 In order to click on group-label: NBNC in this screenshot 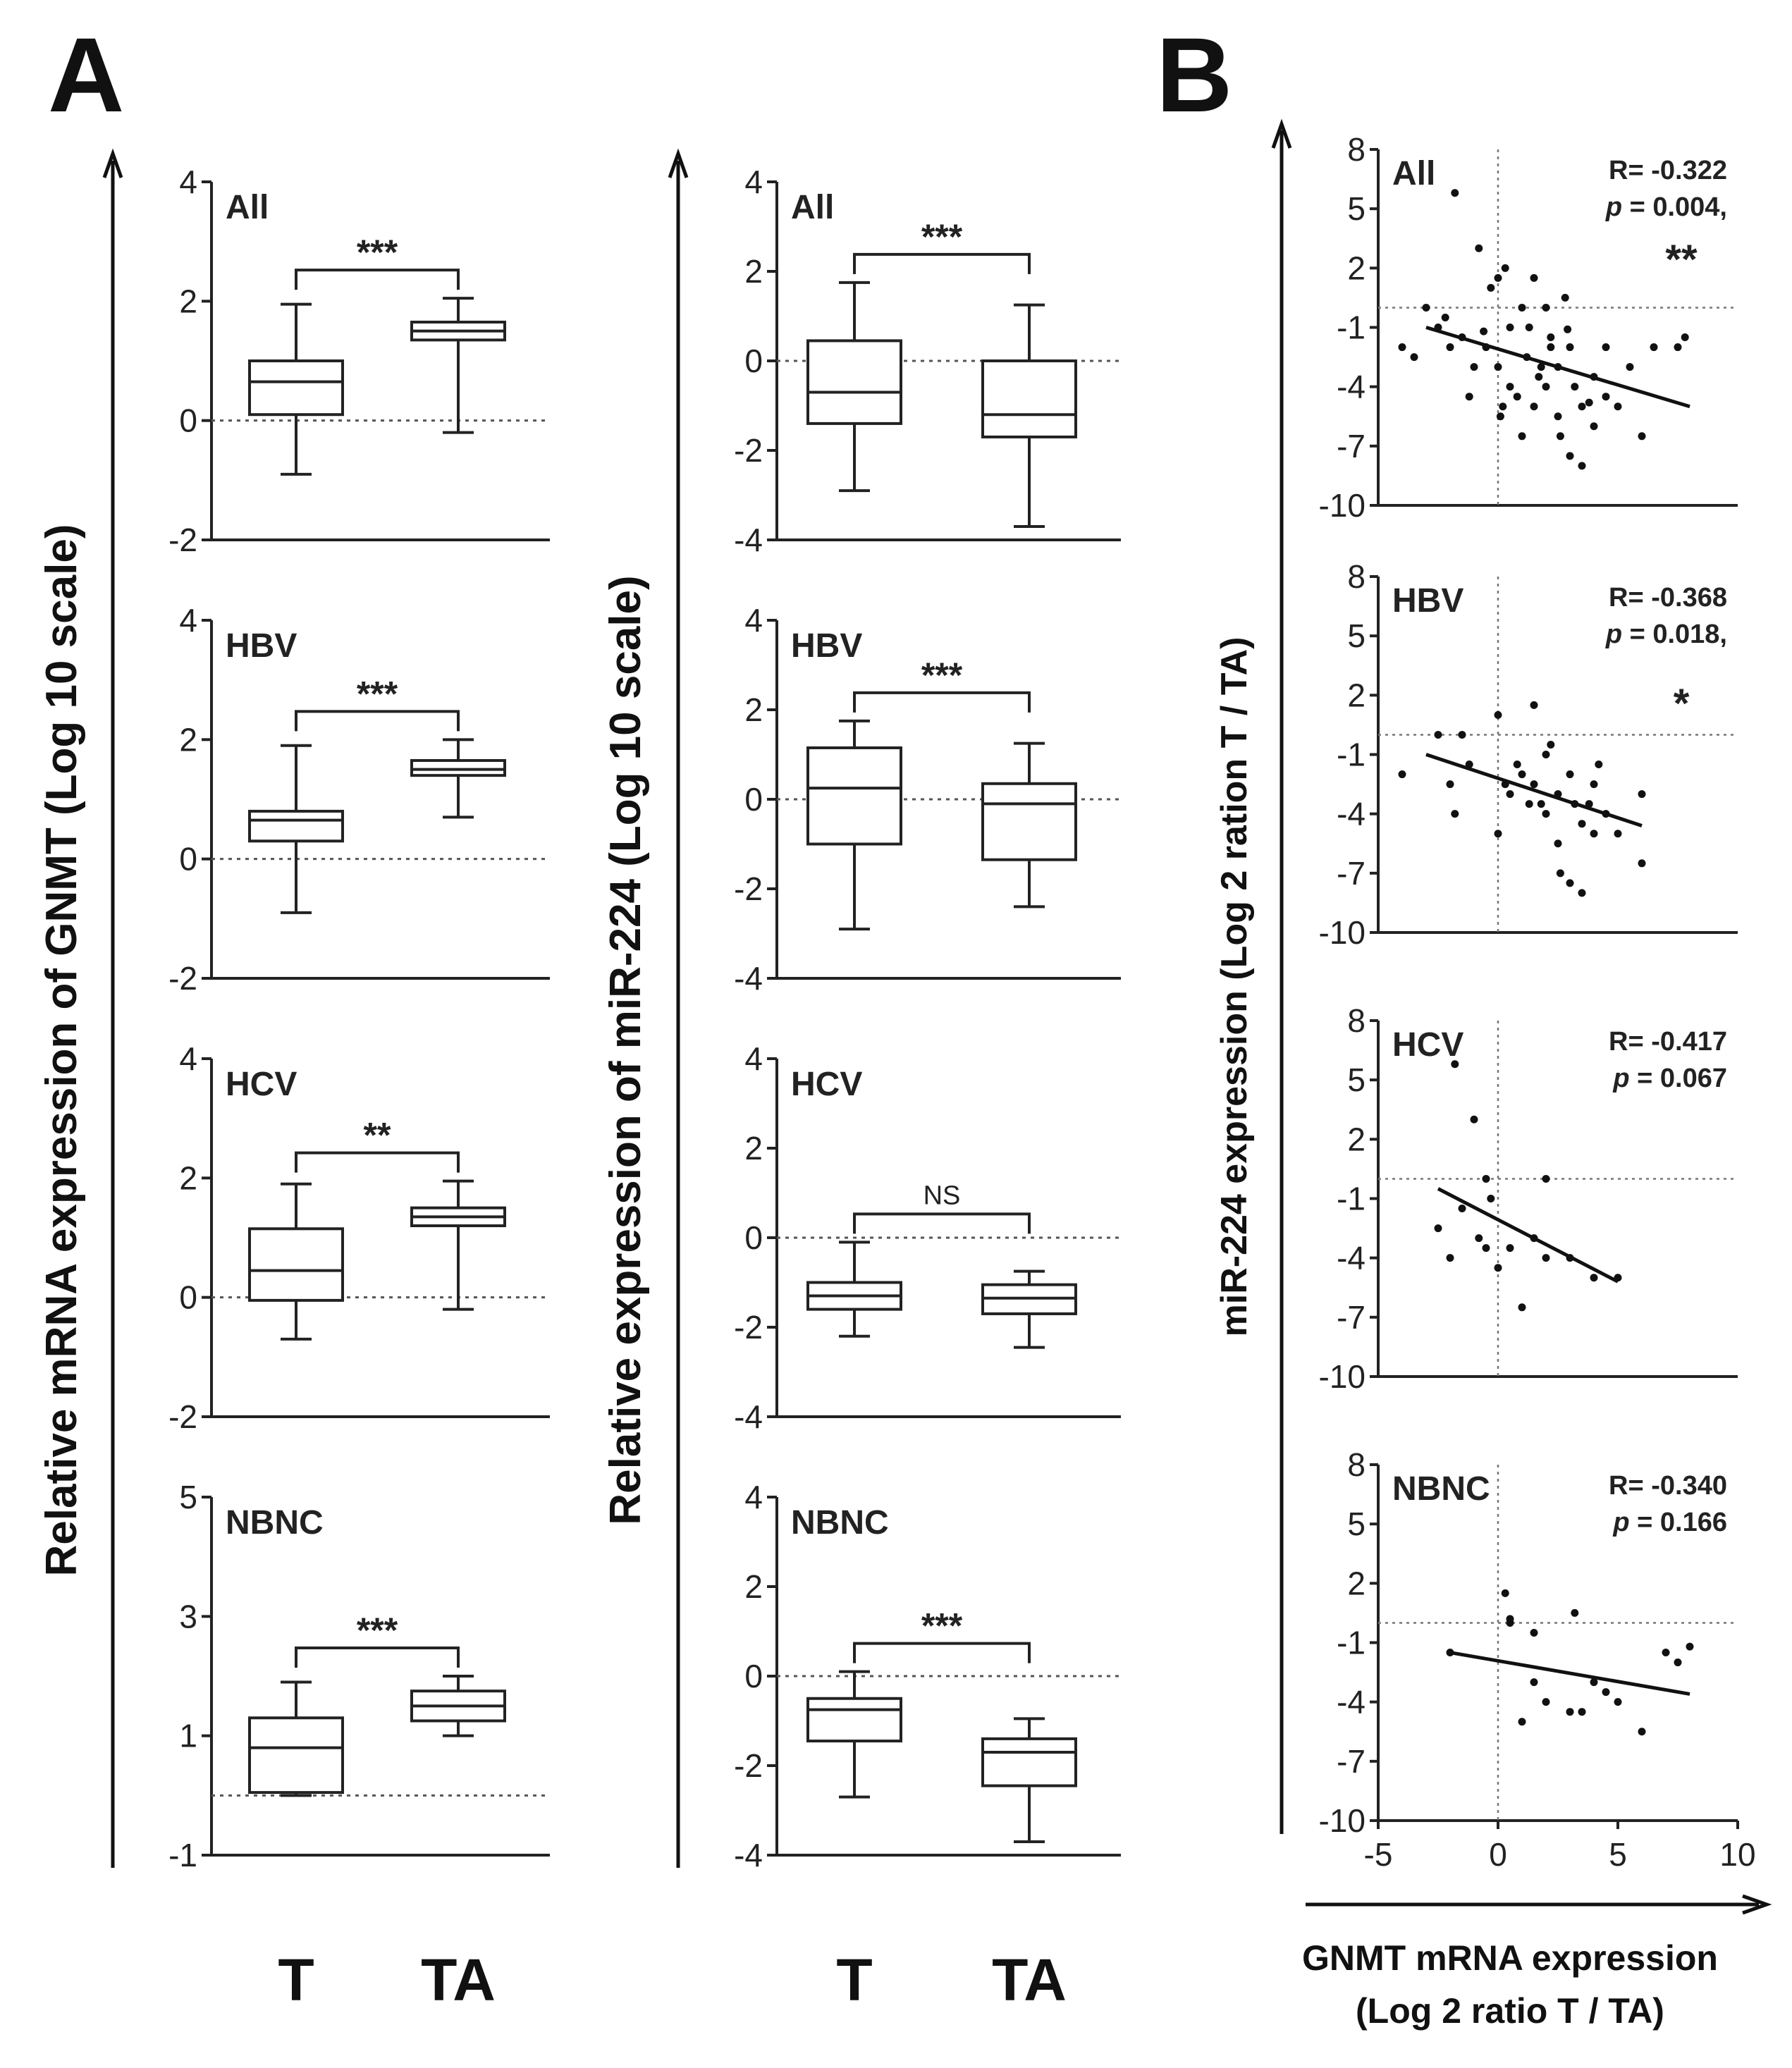, I will do `click(840, 1522)`.